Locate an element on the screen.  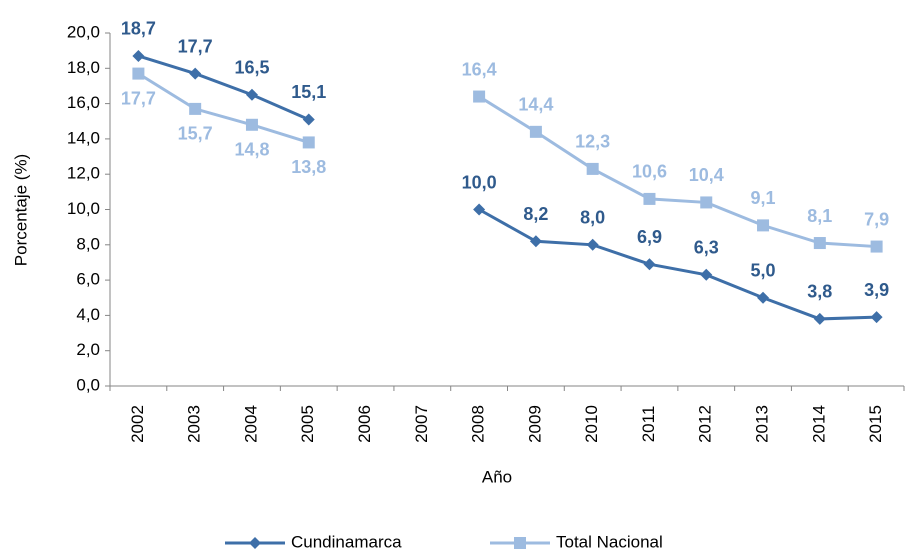
x-tick-label: 2015 is located at coordinates (875, 424).